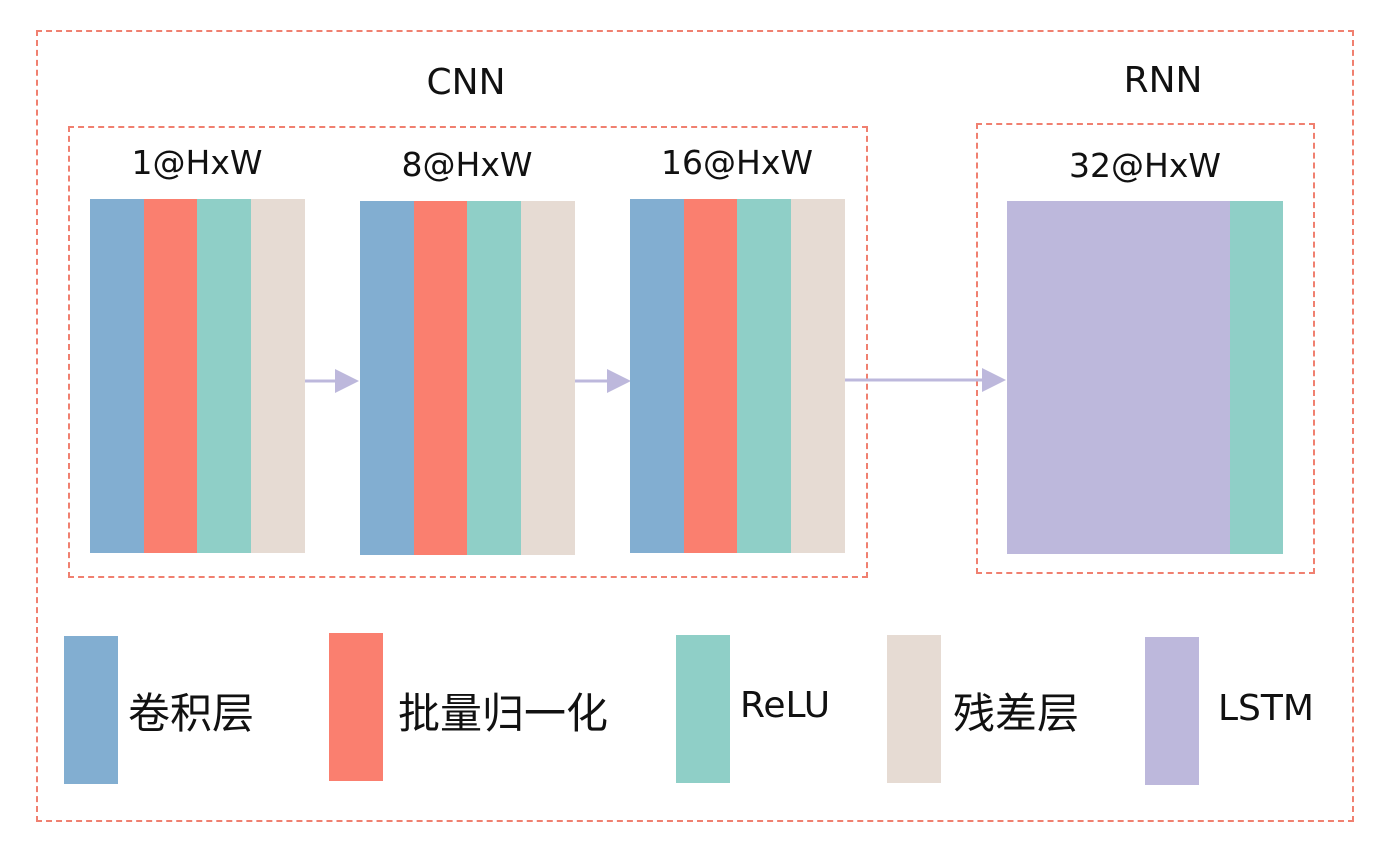  Describe the element at coordinates (356, 707) in the screenshot. I see `legend-swatch-bn` at that location.